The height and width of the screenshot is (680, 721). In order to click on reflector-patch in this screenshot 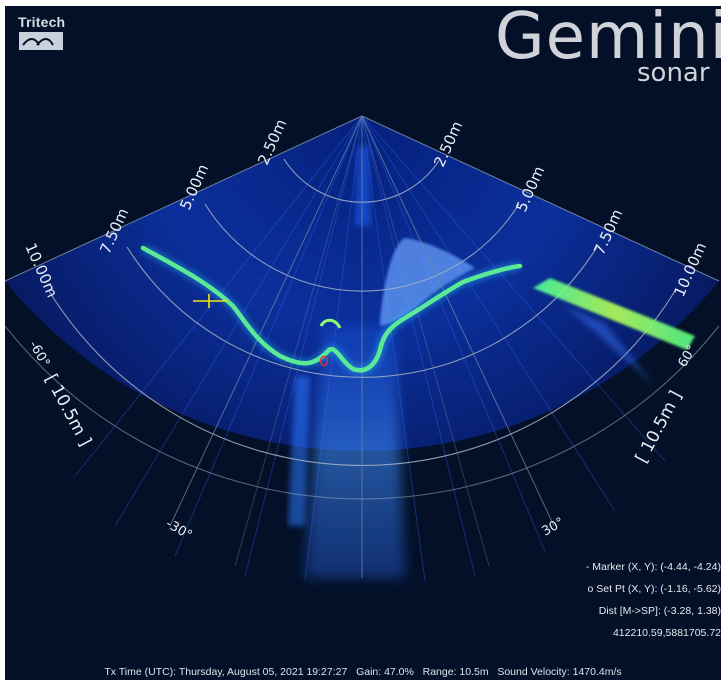, I will do `click(427, 282)`.